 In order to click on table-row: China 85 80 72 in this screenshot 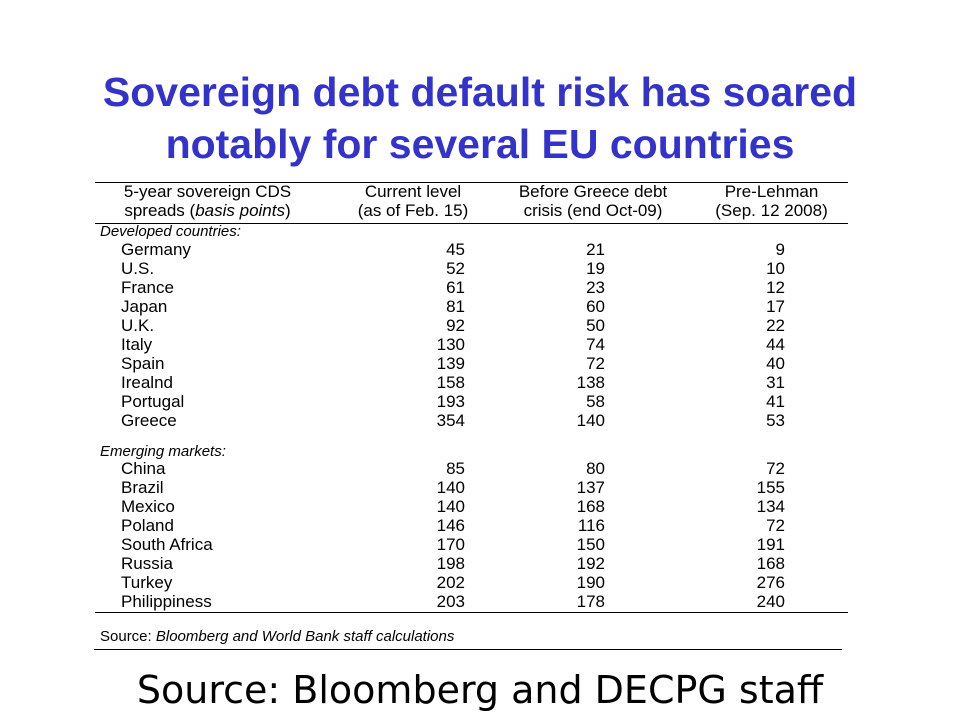, I will do `click(471, 468)`.